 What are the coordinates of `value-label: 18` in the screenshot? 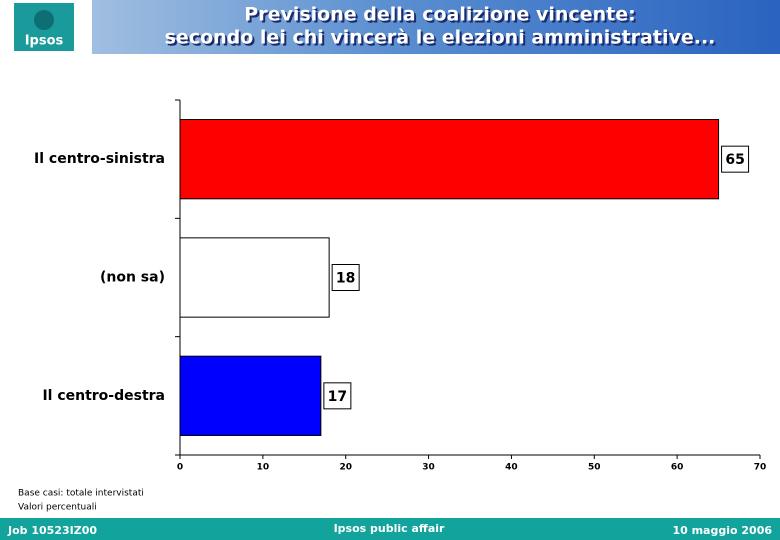 It's located at (345, 279).